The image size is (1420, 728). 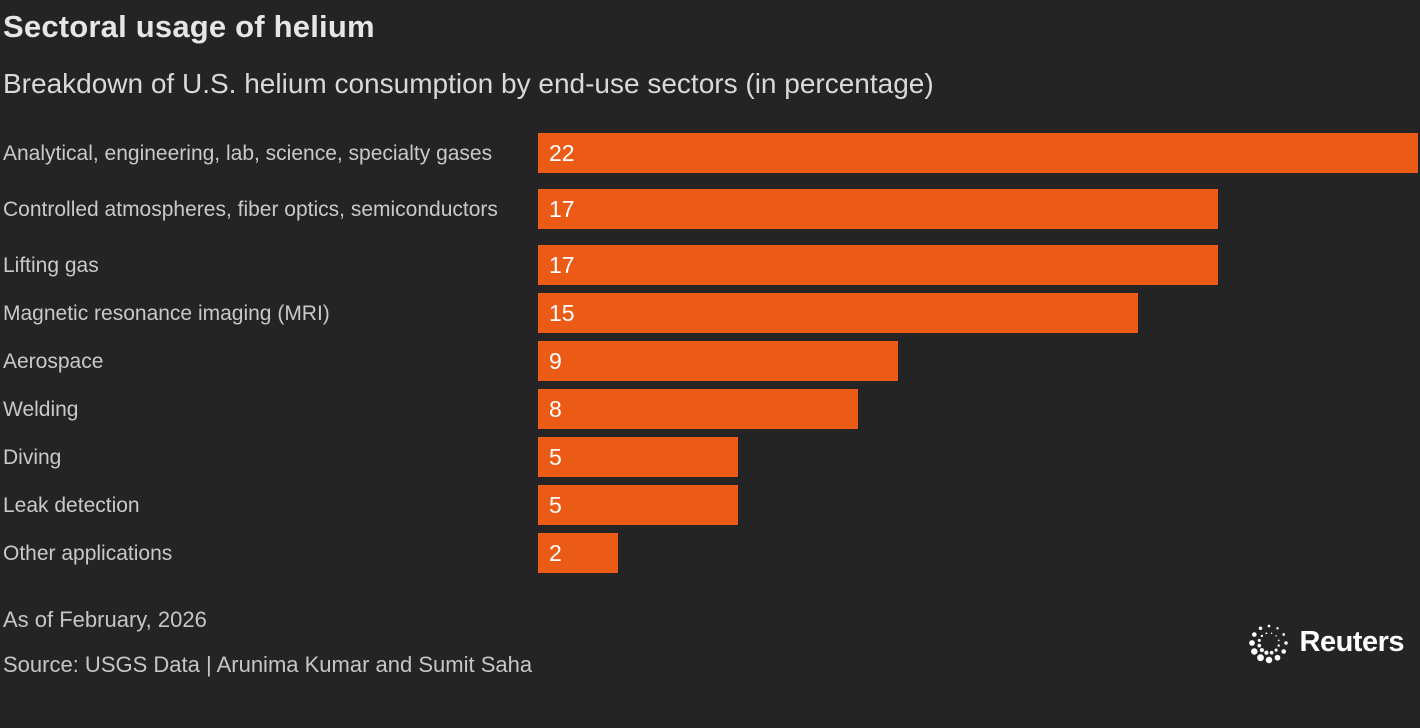 I want to click on bar-row: Lifting gas 17, so click(x=710, y=265).